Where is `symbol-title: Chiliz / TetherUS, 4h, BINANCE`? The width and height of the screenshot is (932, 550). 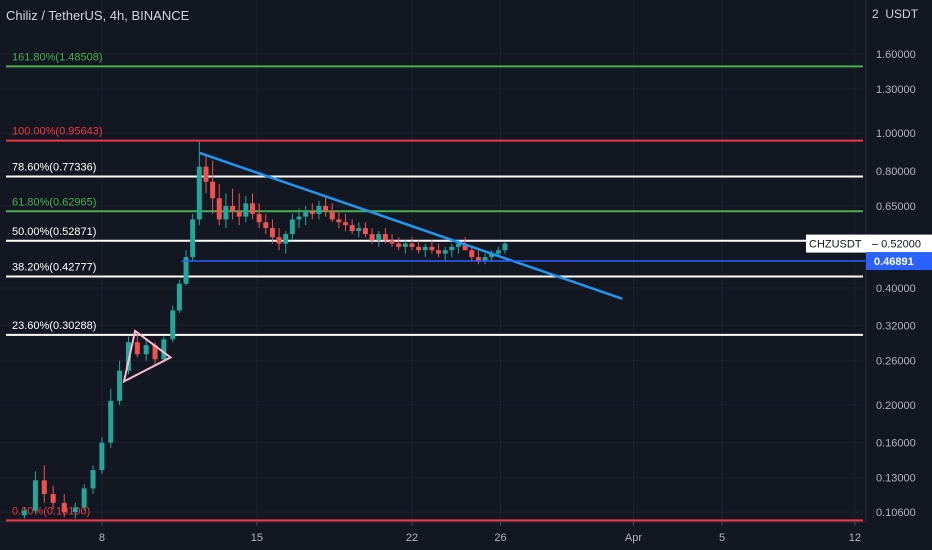
symbol-title: Chiliz / TetherUS, 4h, BINANCE is located at coordinates (98, 15).